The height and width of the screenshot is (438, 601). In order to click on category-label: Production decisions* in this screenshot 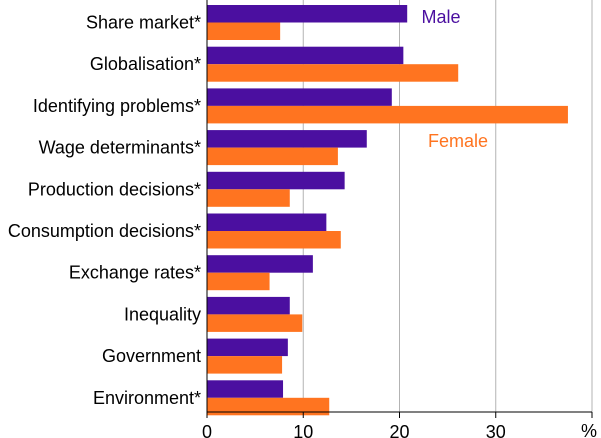, I will do `click(114, 189)`.